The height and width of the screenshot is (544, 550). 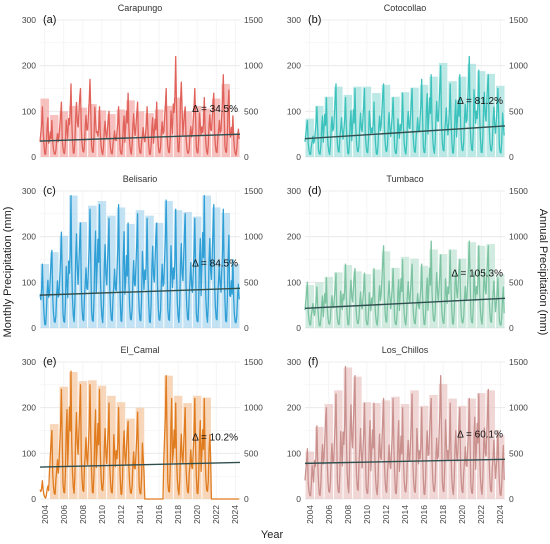 What do you see at coordinates (462, 514) in the screenshot?
I see `x-tick-label: 2020` at bounding box center [462, 514].